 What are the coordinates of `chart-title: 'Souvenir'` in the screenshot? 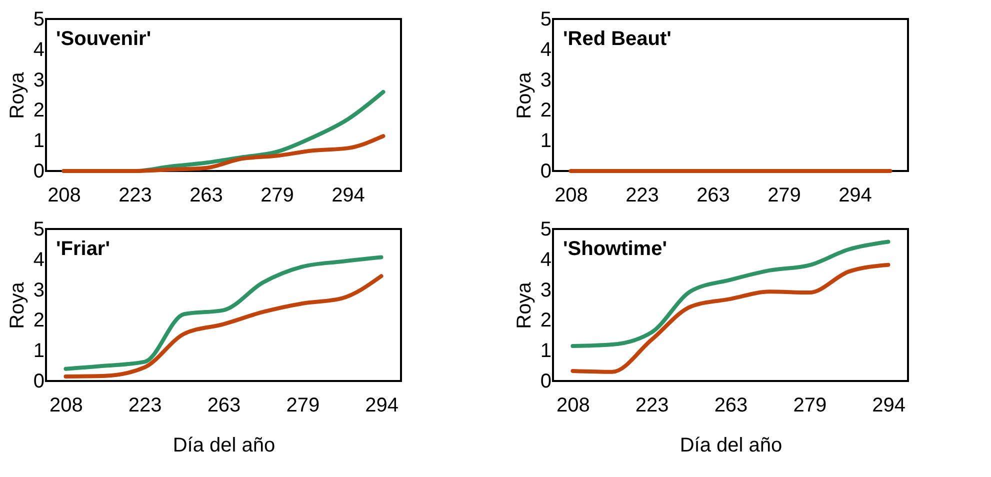 It's located at (104, 39).